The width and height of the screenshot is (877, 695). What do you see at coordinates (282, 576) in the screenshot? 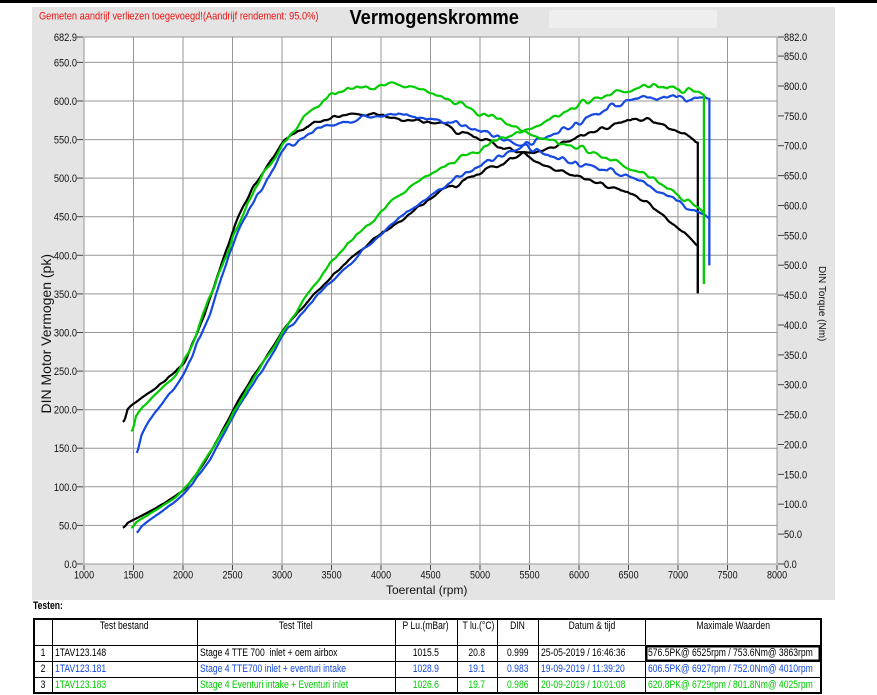
I see `svg-text: 3000` at bounding box center [282, 576].